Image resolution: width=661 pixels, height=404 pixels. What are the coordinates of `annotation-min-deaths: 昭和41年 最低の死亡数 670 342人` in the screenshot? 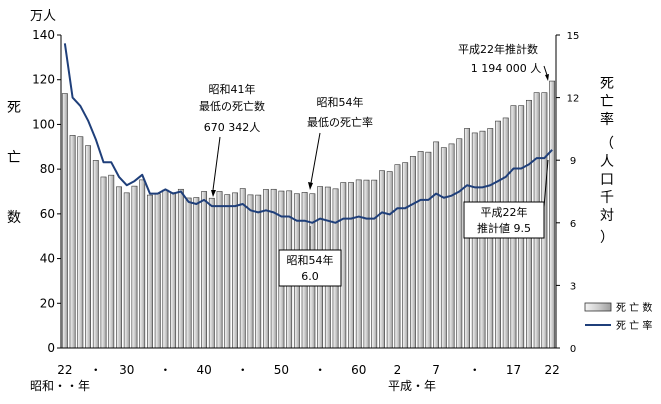 It's located at (232, 139).